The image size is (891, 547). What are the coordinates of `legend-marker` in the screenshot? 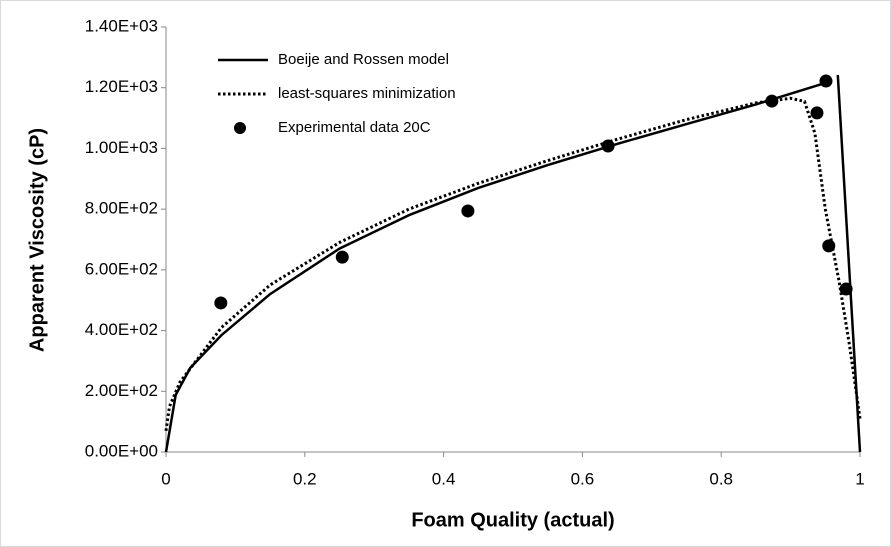 It's located at (240, 128).